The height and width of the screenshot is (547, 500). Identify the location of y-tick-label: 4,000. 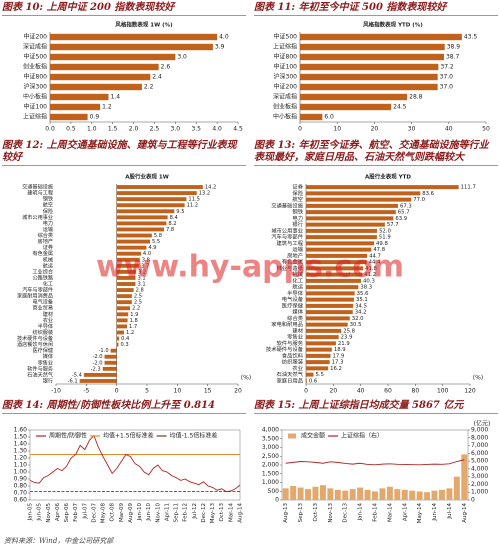
(270, 430).